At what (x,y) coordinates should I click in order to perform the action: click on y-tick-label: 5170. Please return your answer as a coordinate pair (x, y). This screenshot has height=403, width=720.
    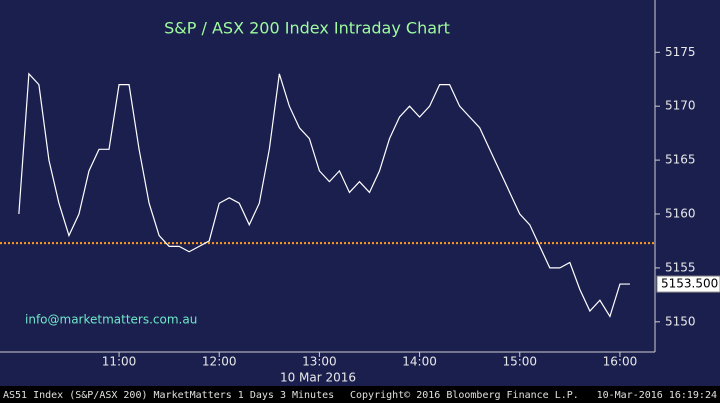
    Looking at the image, I should click on (680, 106).